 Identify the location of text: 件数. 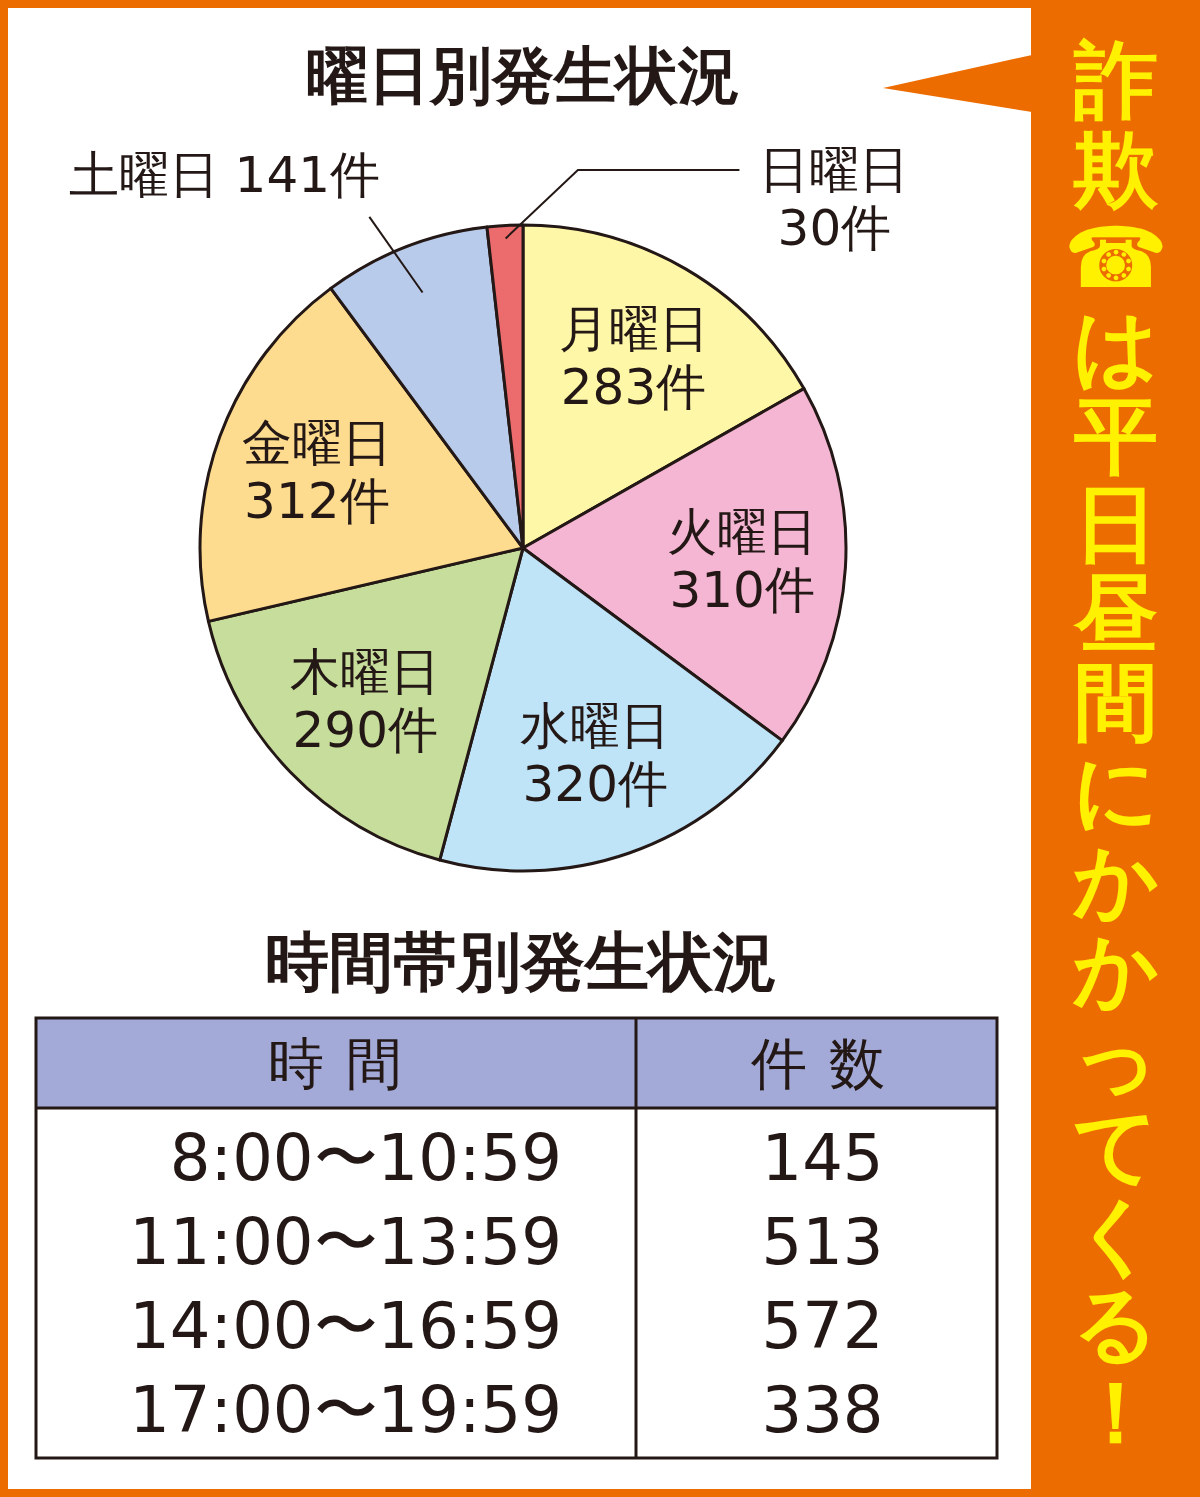
(828, 1063).